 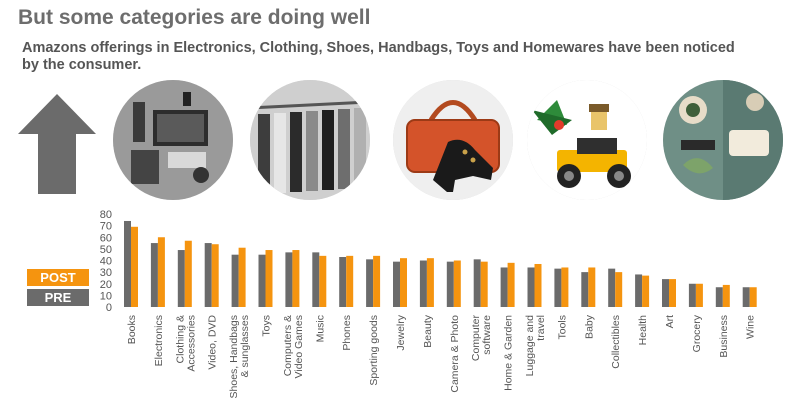 What do you see at coordinates (723, 140) in the screenshot?
I see `homewares-photo` at bounding box center [723, 140].